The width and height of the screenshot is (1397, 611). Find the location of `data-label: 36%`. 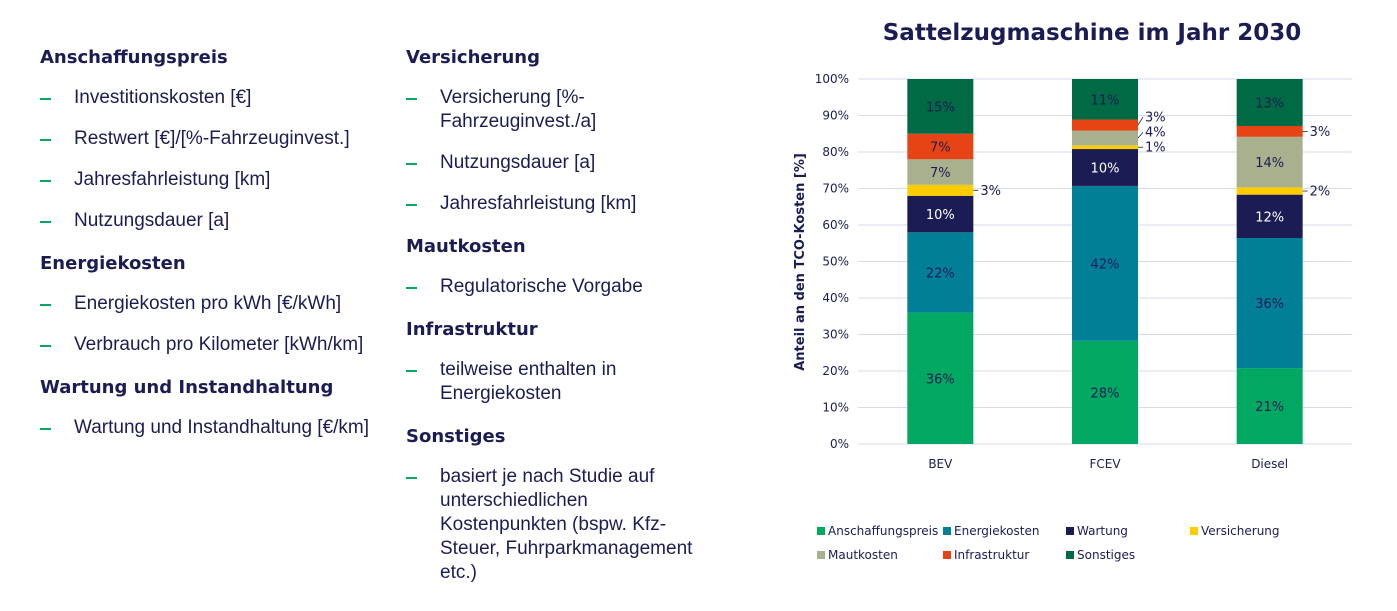

data-label: 36% is located at coordinates (1269, 304).